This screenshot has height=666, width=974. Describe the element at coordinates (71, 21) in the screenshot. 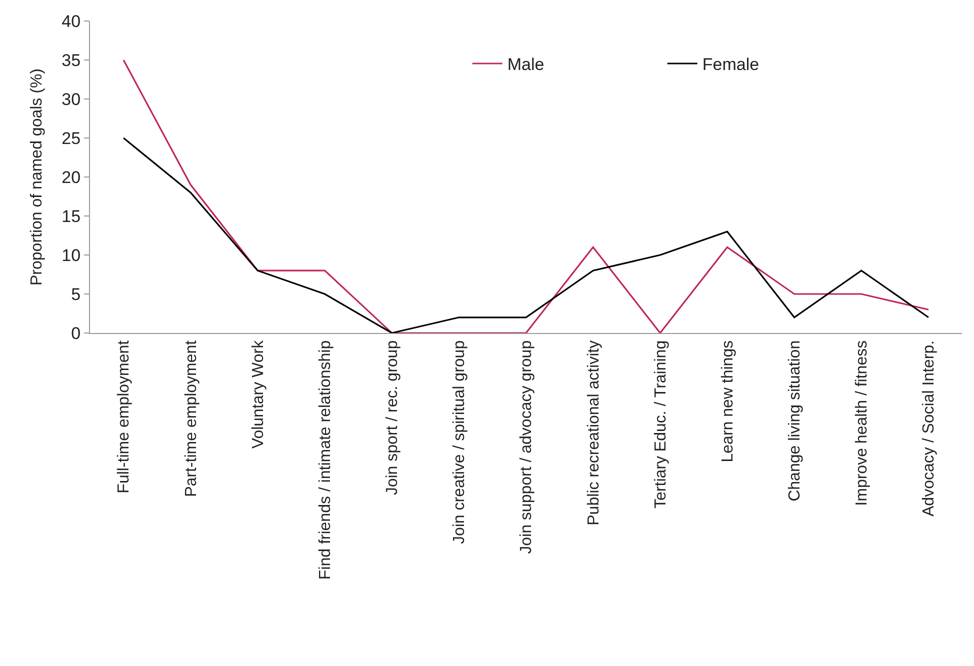

I see `y-tick-label: 40` at that location.